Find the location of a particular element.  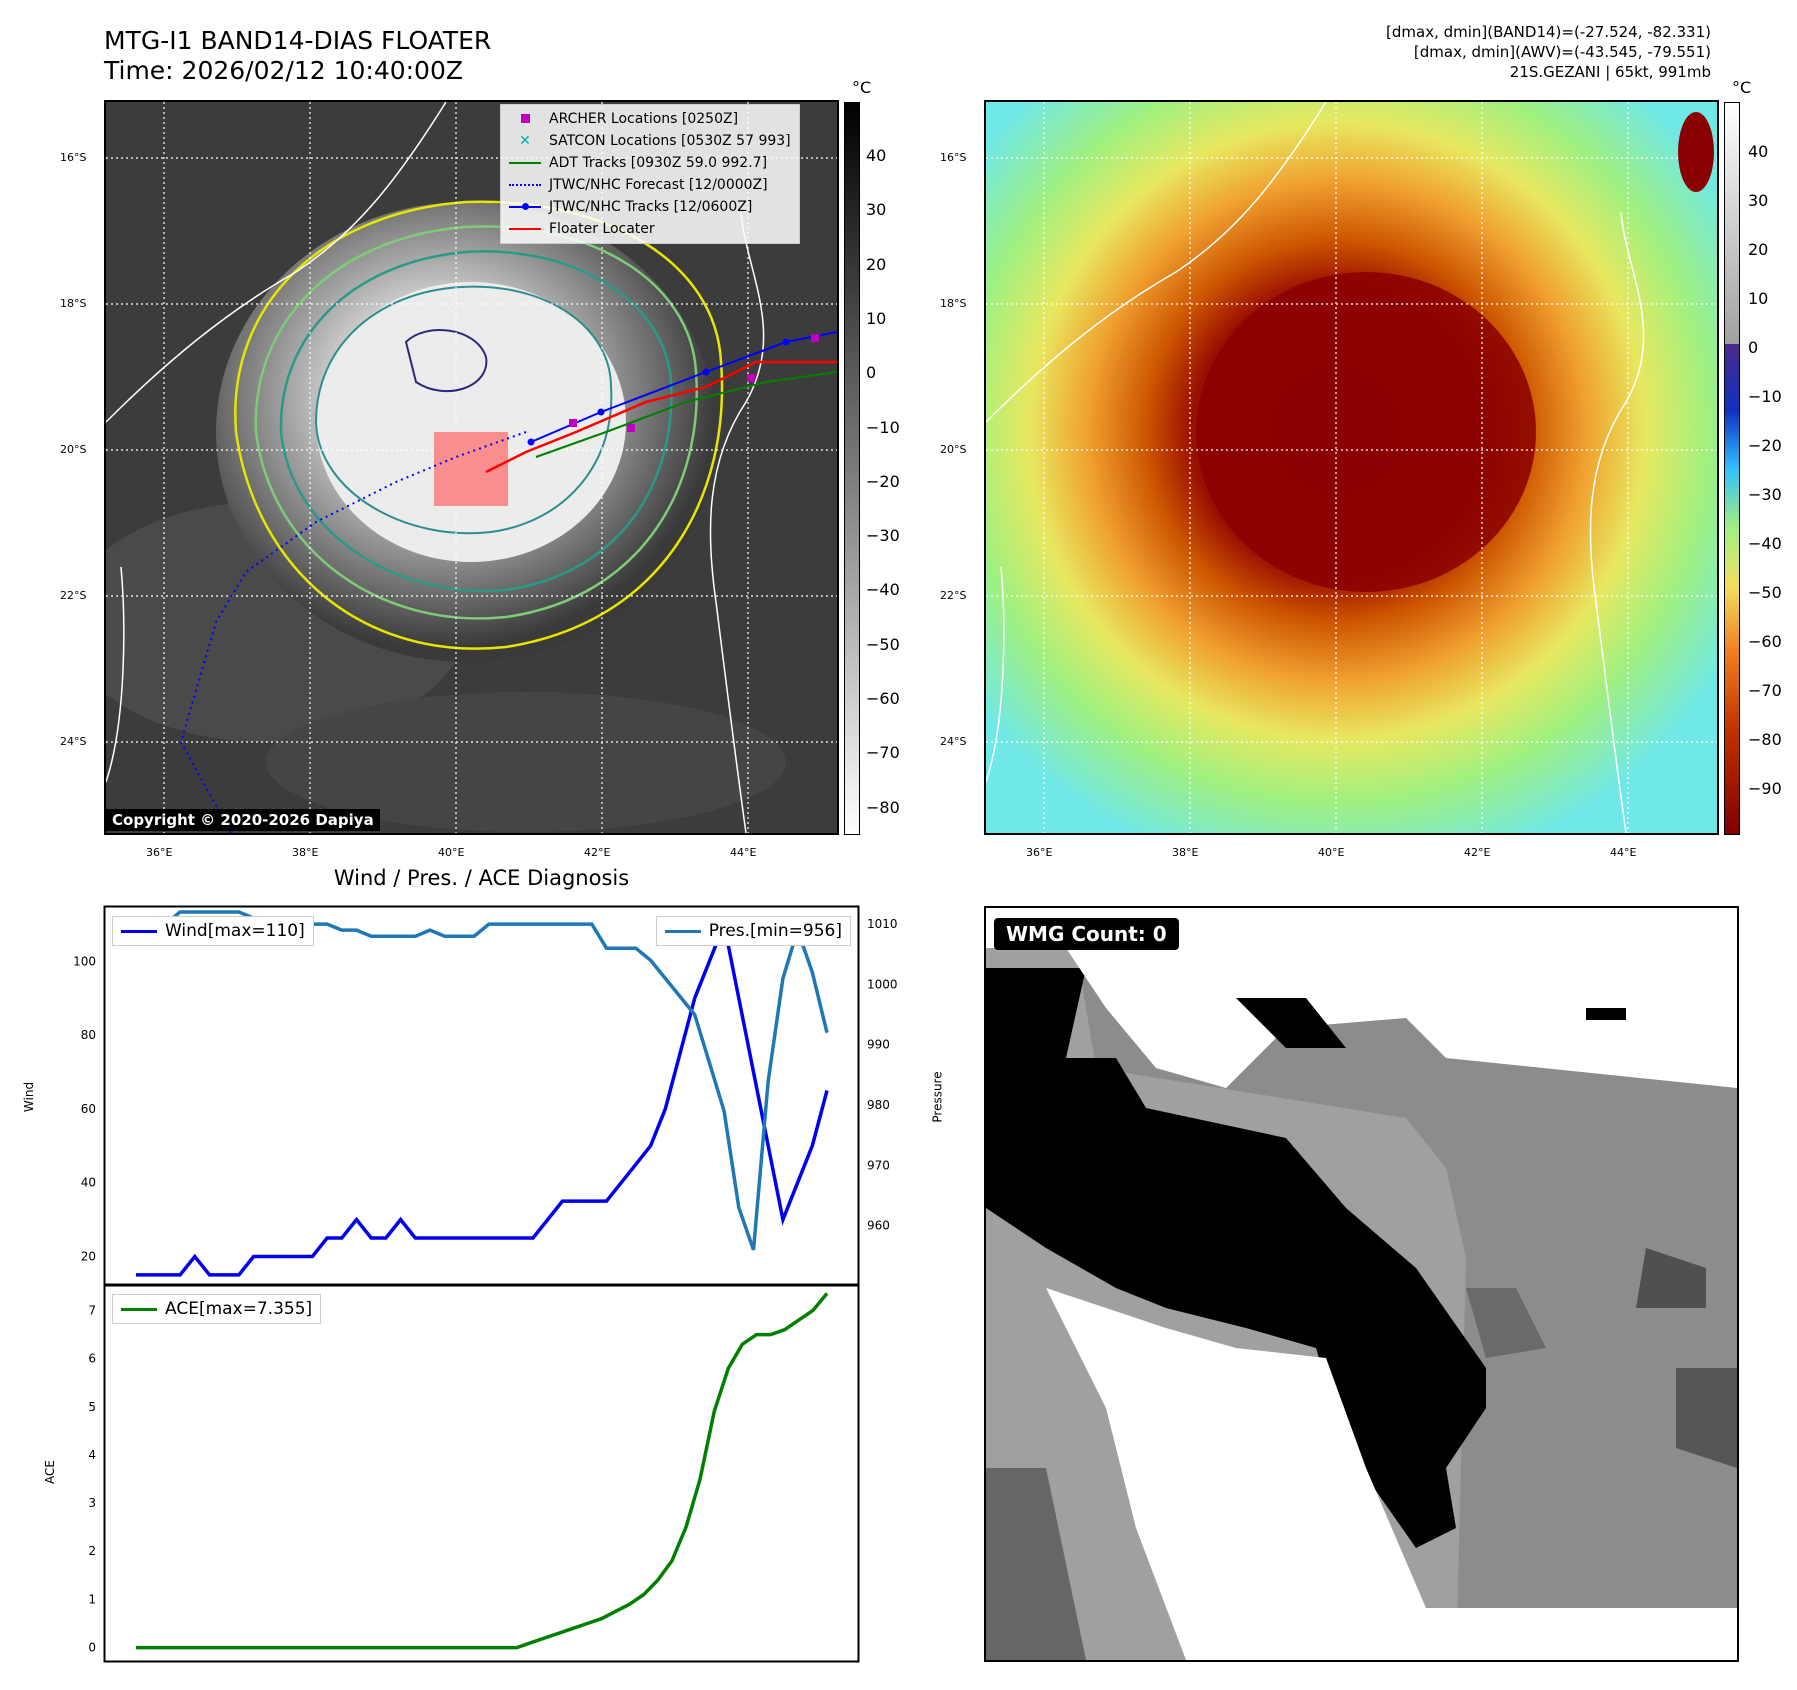

pres-legend: Pres.[min=956] is located at coordinates (753, 931).